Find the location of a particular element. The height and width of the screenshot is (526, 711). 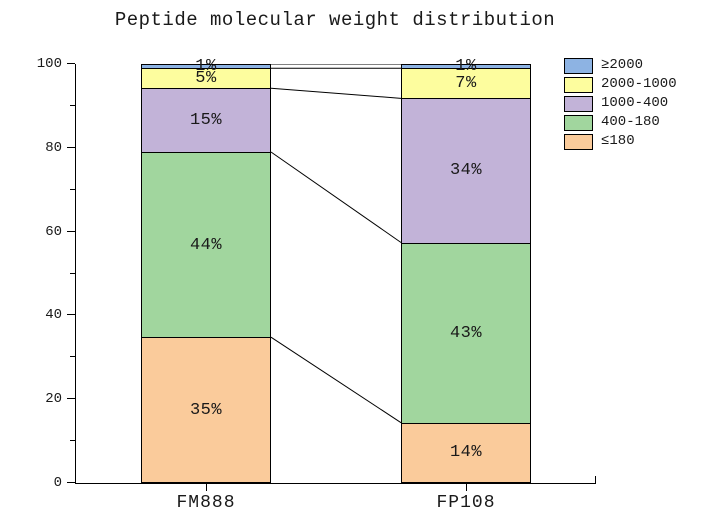

legend-item: ≤180 is located at coordinates (620, 141).